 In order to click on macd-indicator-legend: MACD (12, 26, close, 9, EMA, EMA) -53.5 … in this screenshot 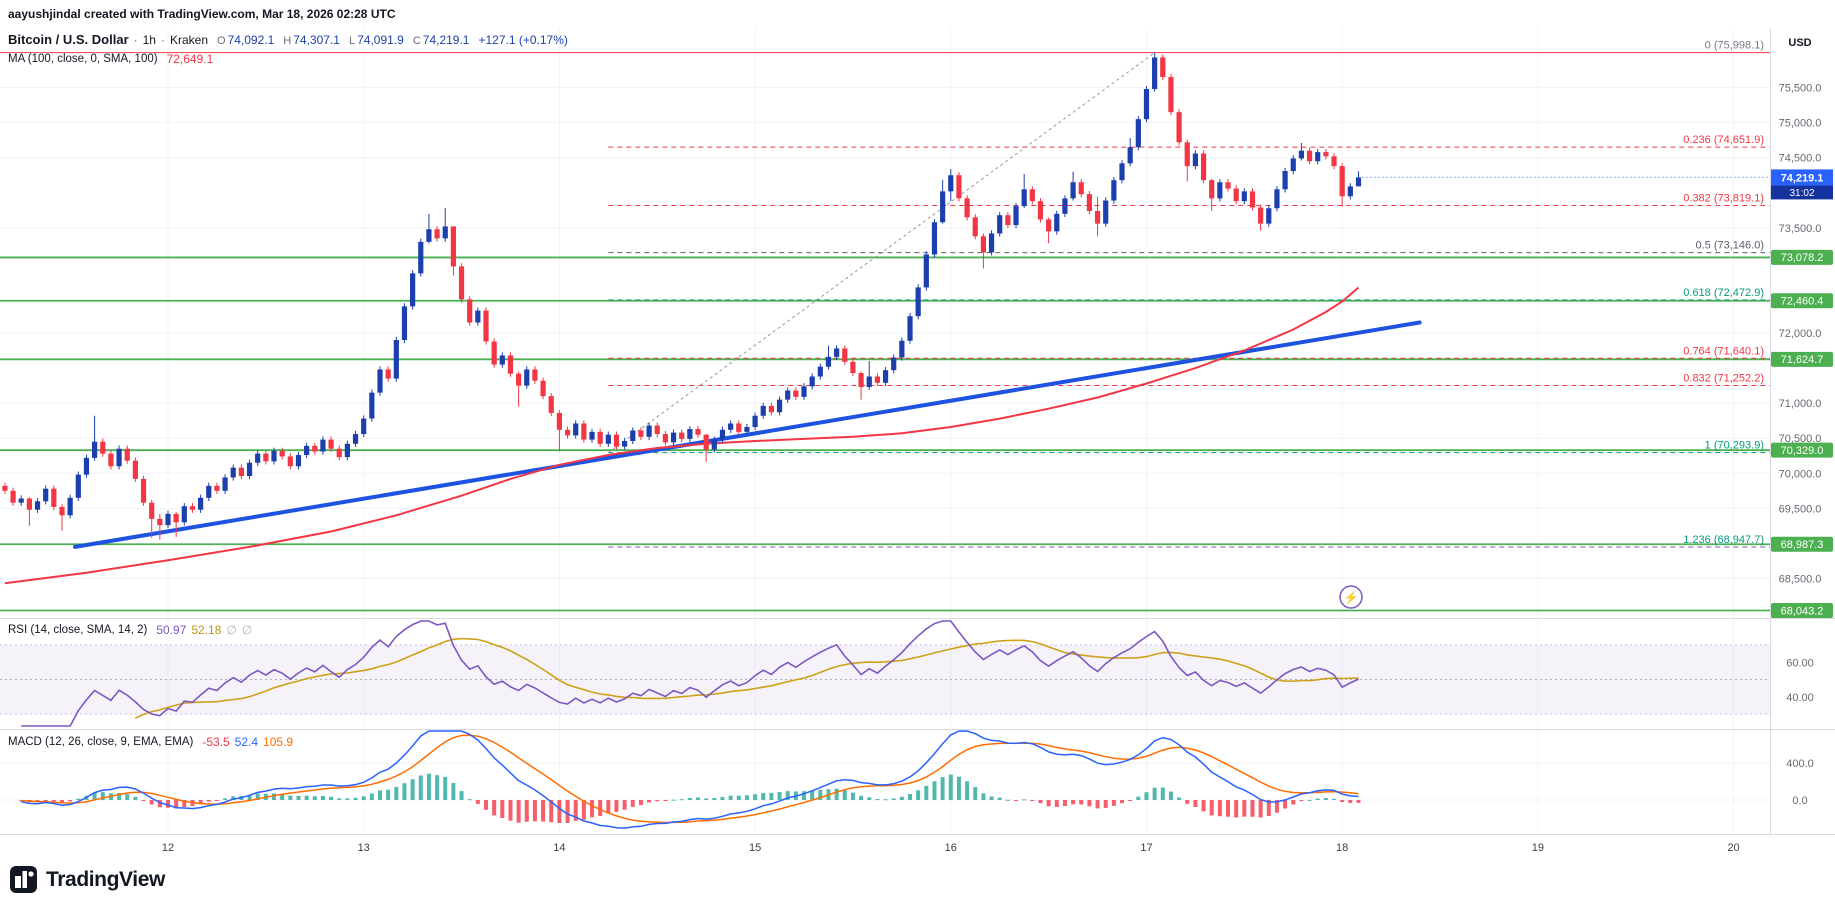, I will do `click(150, 742)`.